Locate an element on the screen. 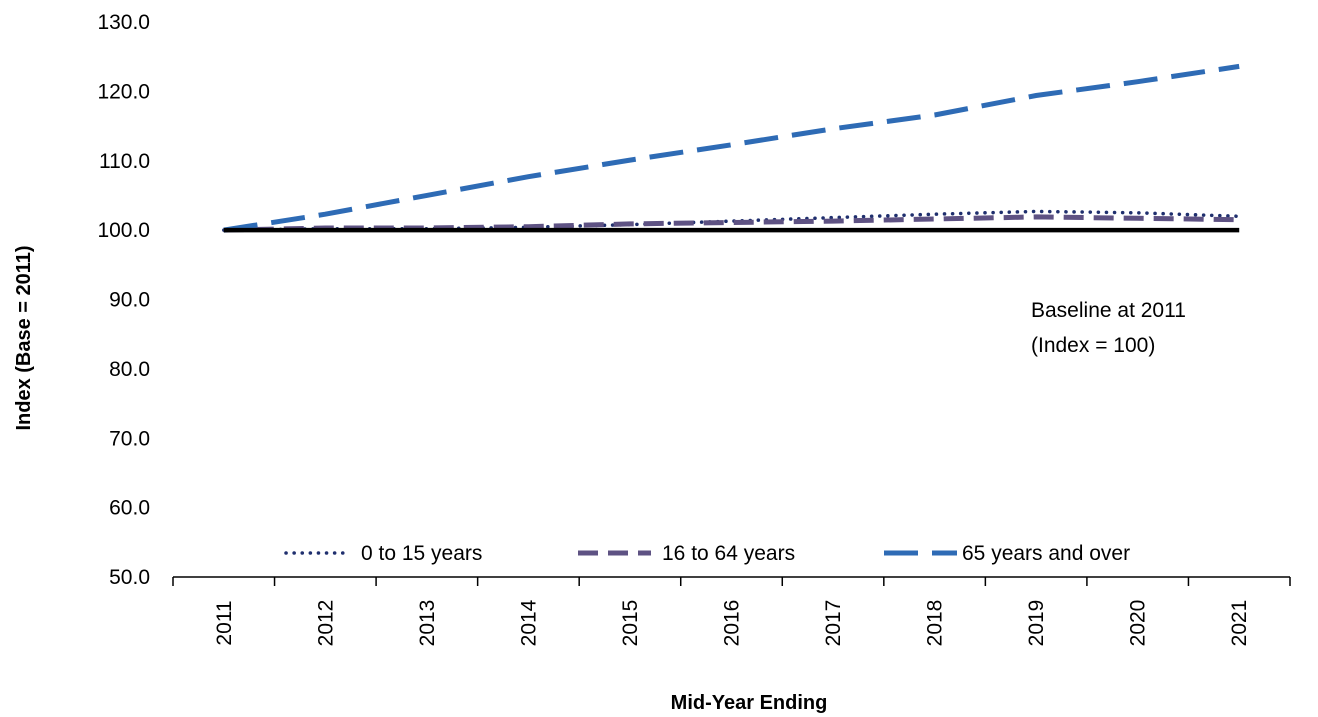 This screenshot has width=1318, height=717. y-tick-label: 110.0 is located at coordinates (124, 161).